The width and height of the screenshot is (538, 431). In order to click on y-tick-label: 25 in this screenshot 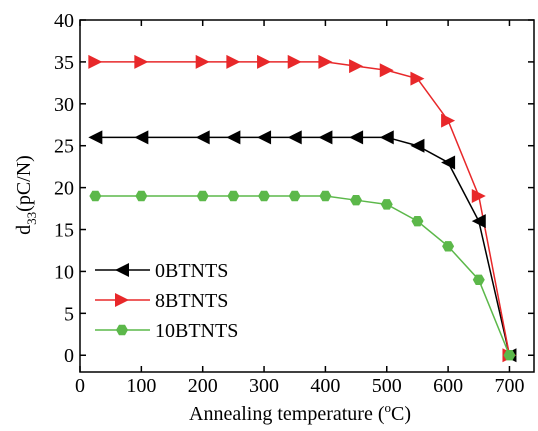, I will do `click(64, 147)`.